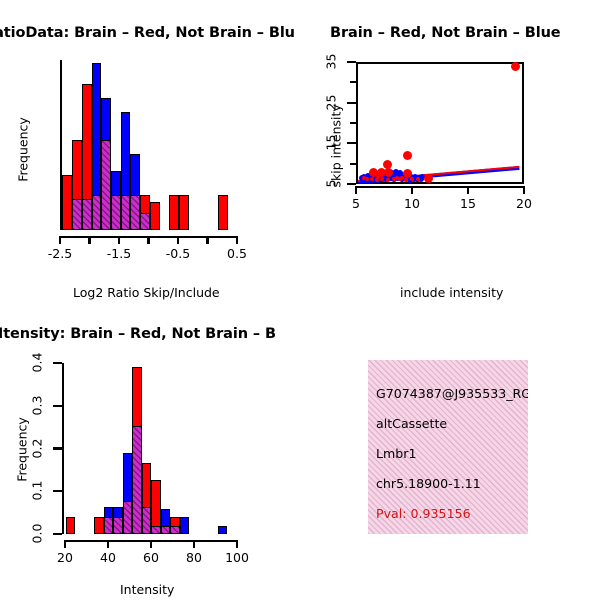  I want to click on info-line-pval: Pval: 0.935156, so click(423, 513).